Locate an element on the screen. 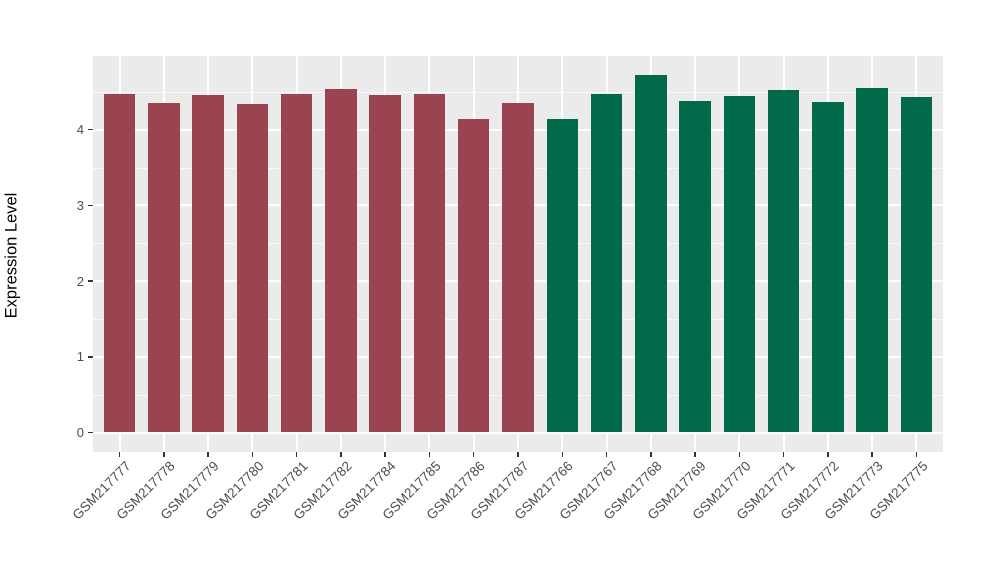 This screenshot has width=1000, height=580. y-tick-label: 4 is located at coordinates (80, 130).